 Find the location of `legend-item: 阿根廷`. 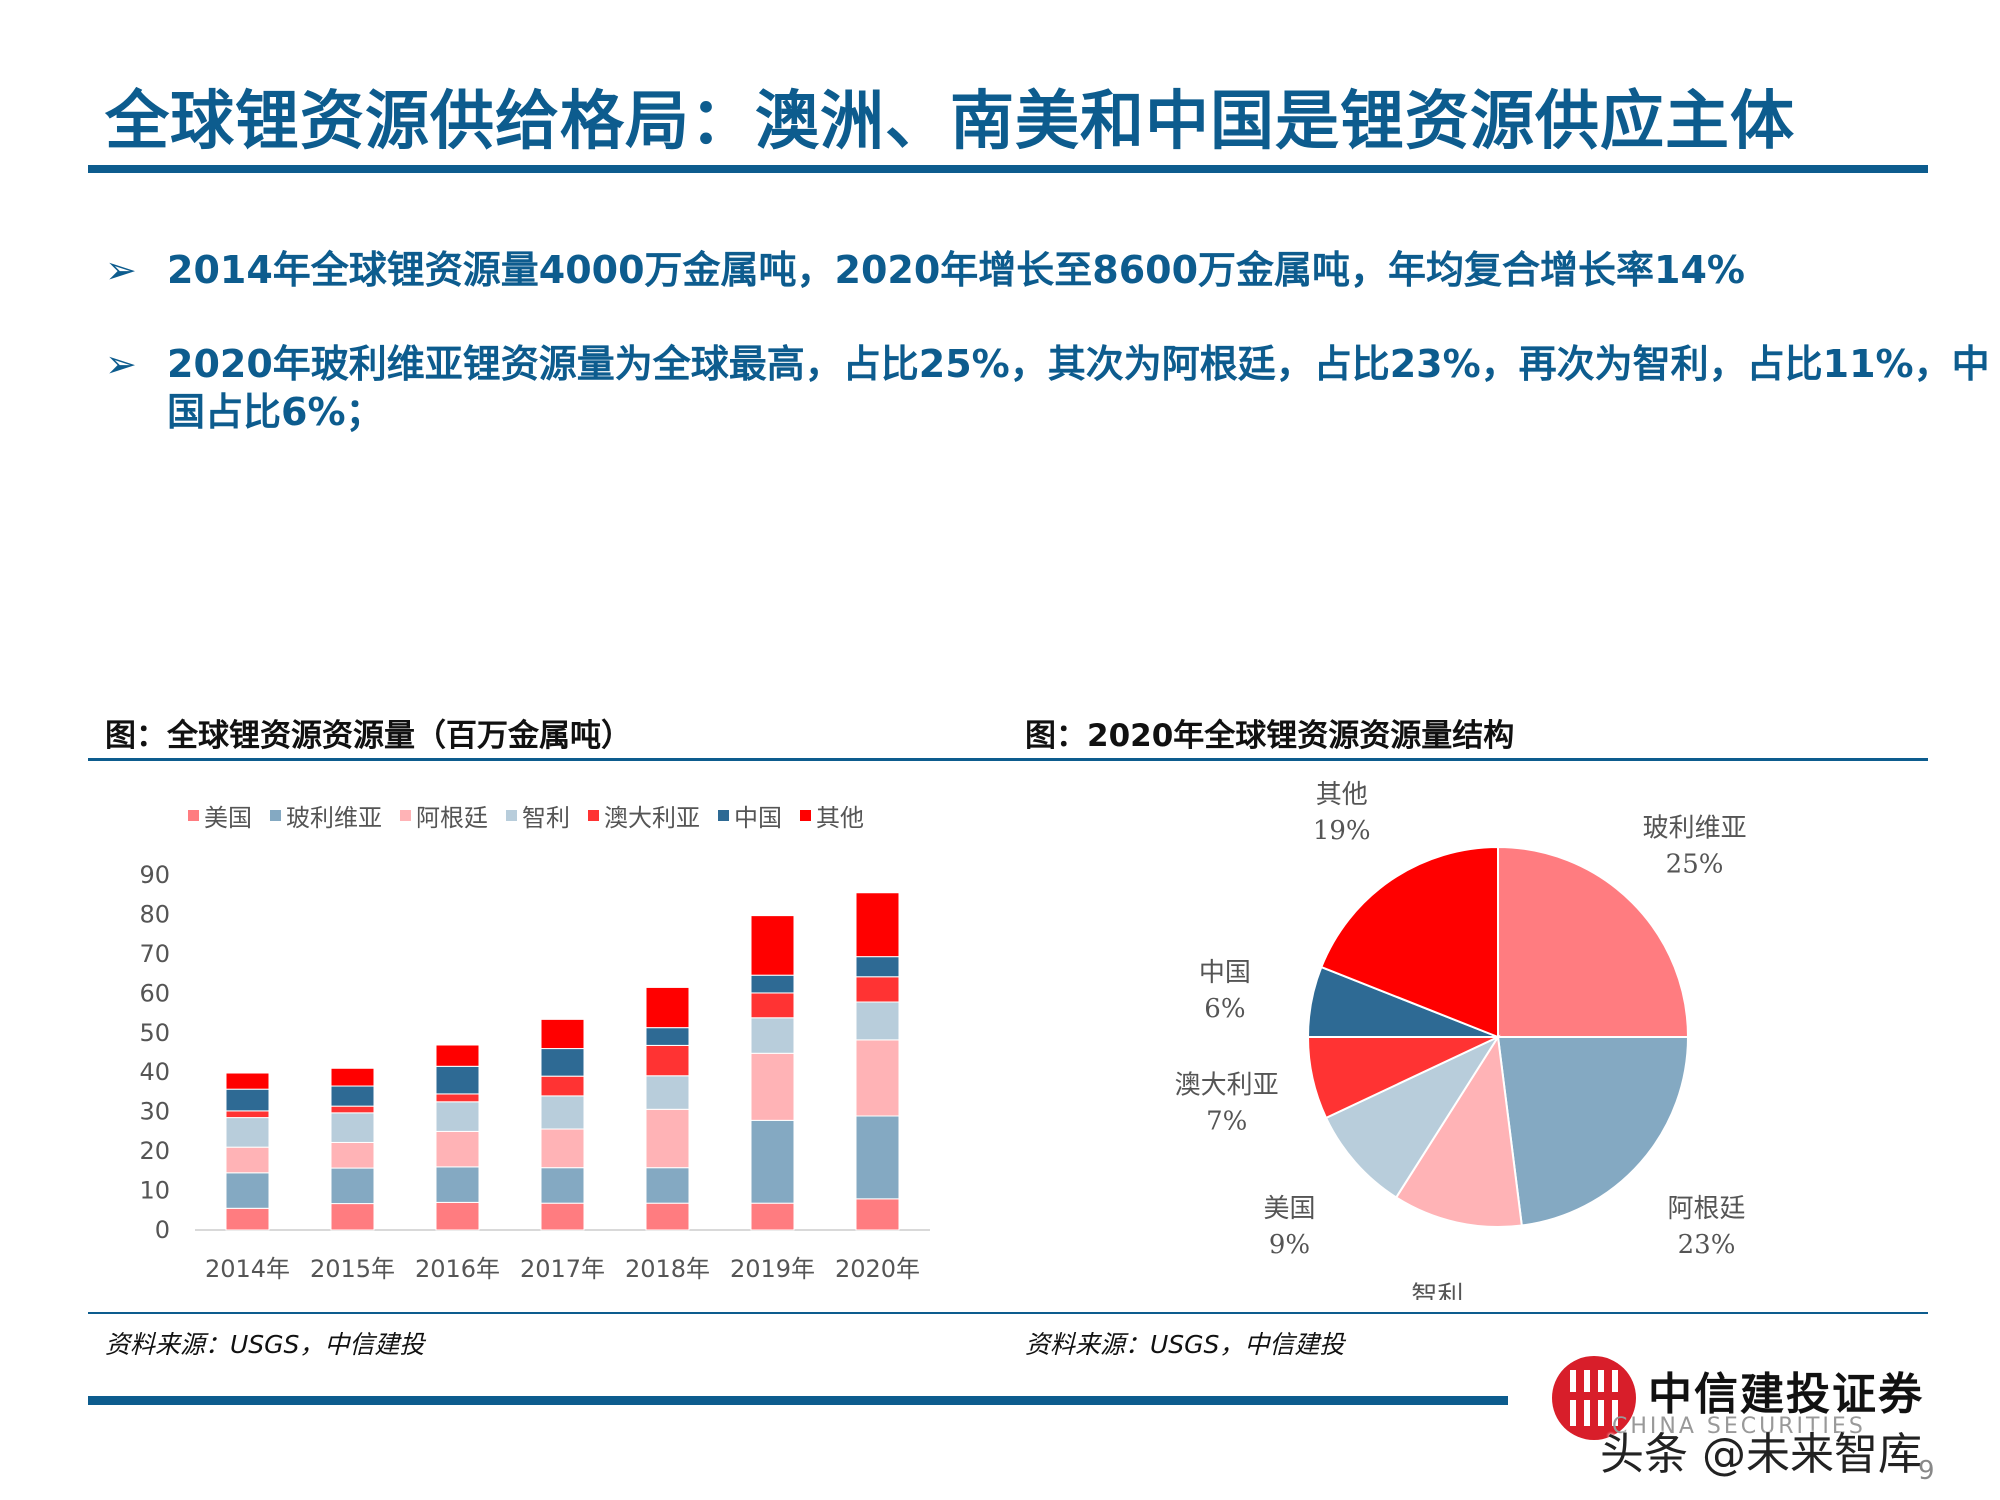

legend-item: 阿根廷 is located at coordinates (444, 818).